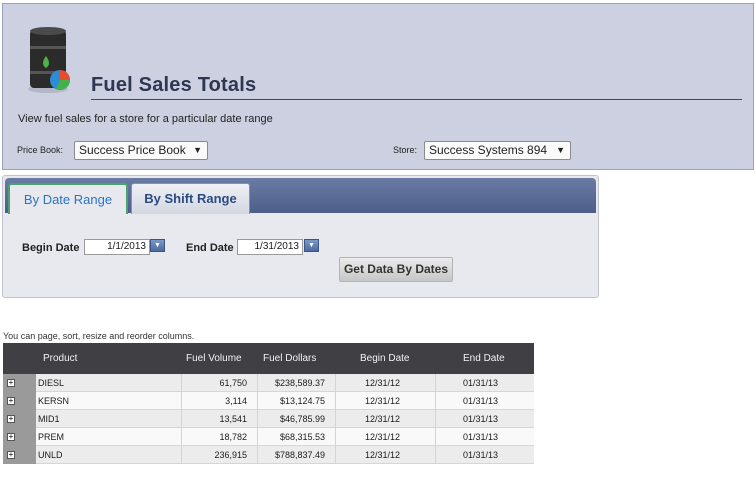 The image size is (756, 487). What do you see at coordinates (299, 383) in the screenshot?
I see `cell-fuel-dollars: $238,589.37` at bounding box center [299, 383].